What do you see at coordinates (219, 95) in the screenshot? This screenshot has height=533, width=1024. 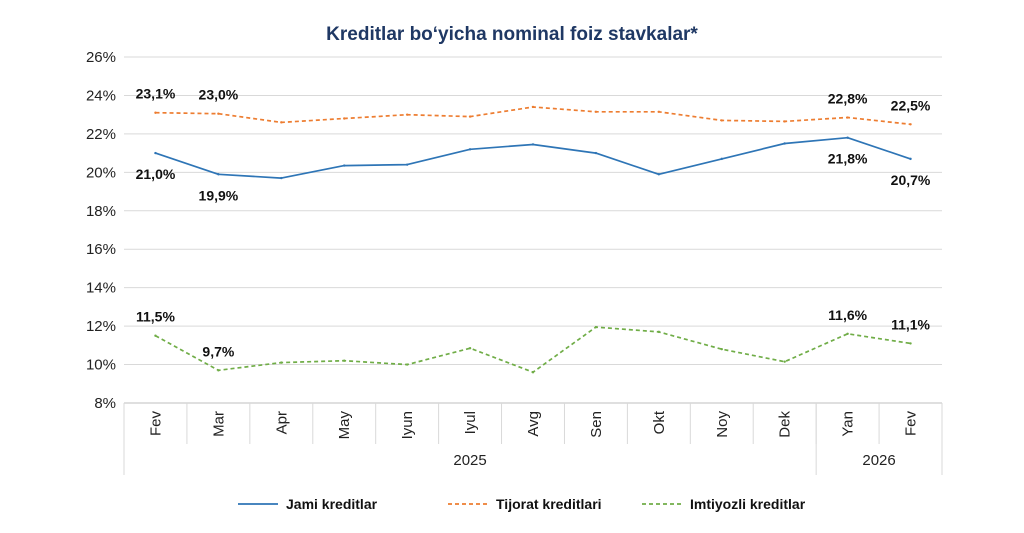 I see `data-label: 23,0%` at bounding box center [219, 95].